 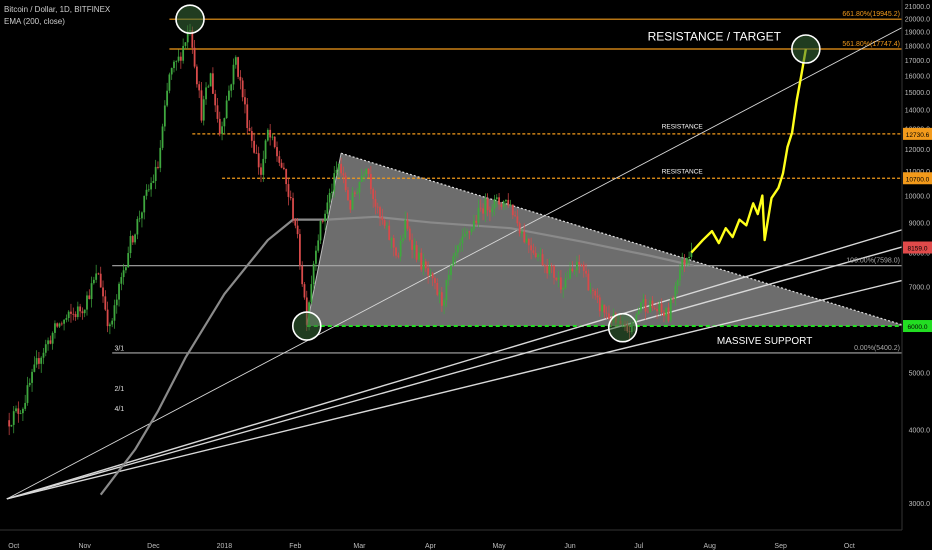 What do you see at coordinates (324, 240) in the screenshot?
I see `triangle-left-edge` at bounding box center [324, 240].